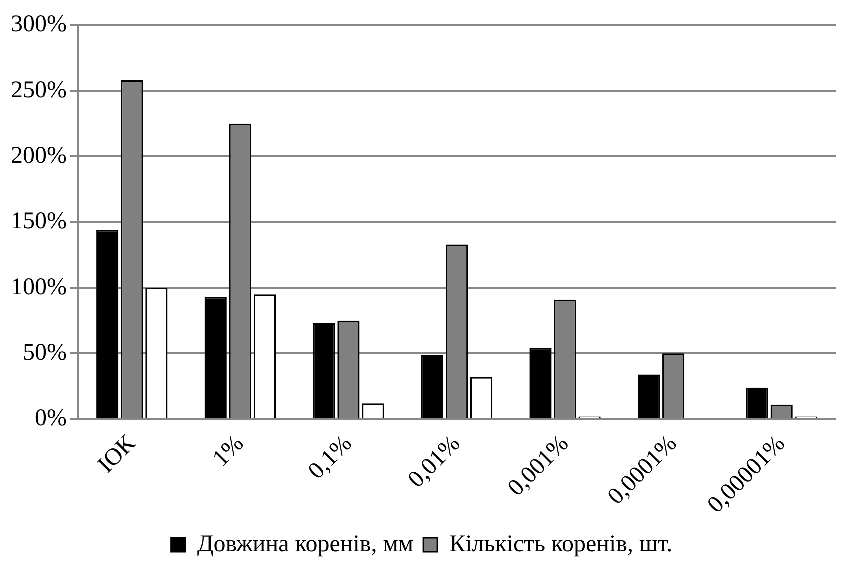 Image resolution: width=854 pixels, height=575 pixels. Describe the element at coordinates (44, 353) in the screenshot. I see `y-tick-label: 50%` at that location.